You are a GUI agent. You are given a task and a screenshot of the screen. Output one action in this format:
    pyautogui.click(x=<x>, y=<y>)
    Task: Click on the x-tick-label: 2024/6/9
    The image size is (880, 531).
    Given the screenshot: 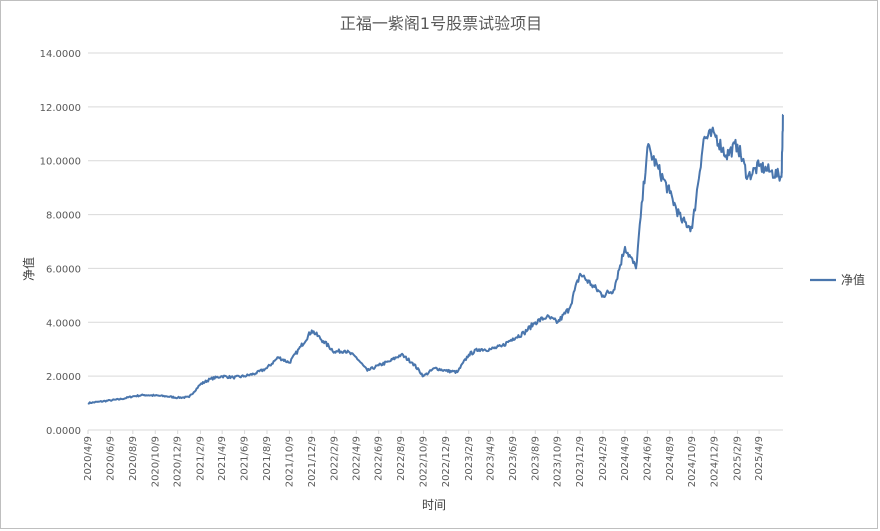 What is the action you would take?
    pyautogui.click(x=647, y=458)
    